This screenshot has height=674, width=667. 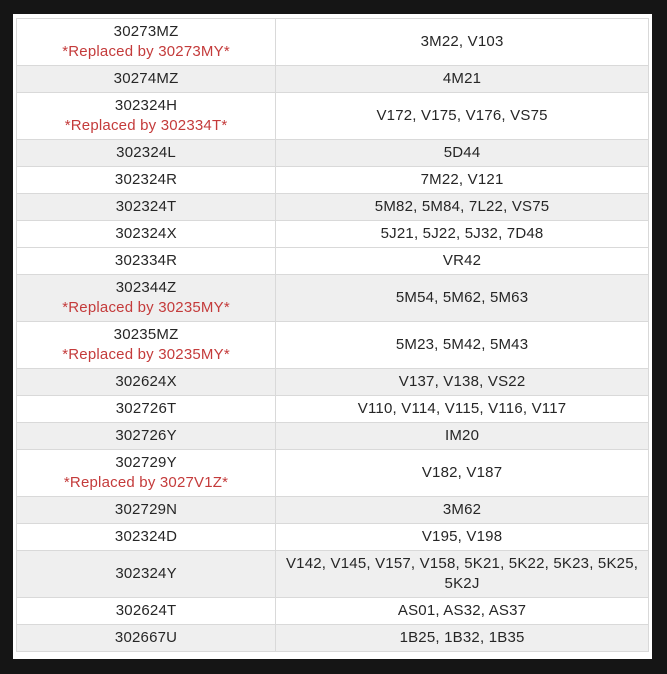 I want to click on table-row: 302624X V137, V138, VS22, so click(x=332, y=382).